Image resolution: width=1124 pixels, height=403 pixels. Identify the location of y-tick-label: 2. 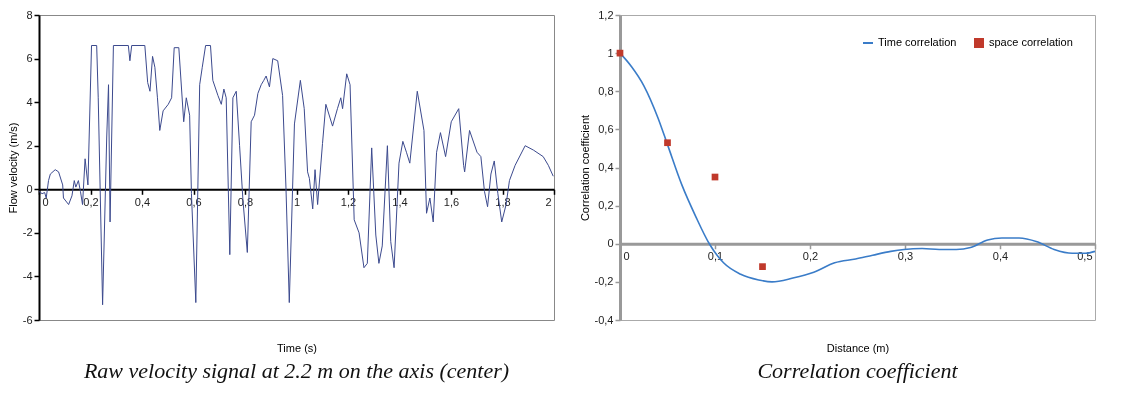
(29, 145).